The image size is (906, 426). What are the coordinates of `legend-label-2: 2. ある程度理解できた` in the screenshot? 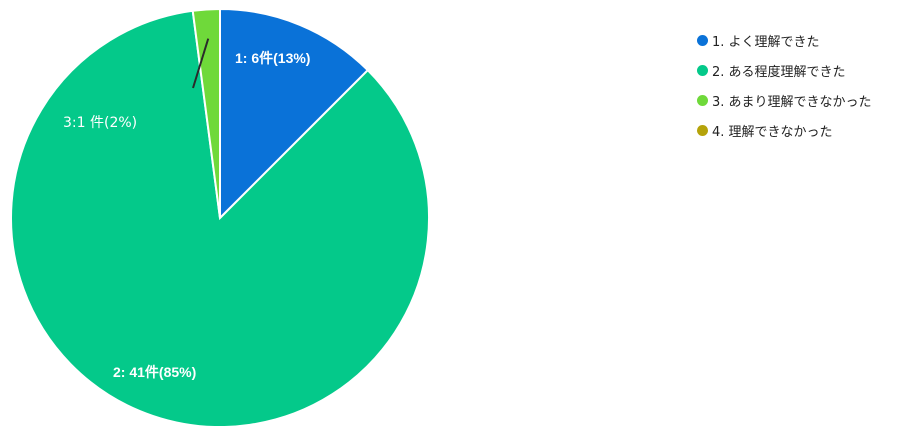 It's located at (779, 72).